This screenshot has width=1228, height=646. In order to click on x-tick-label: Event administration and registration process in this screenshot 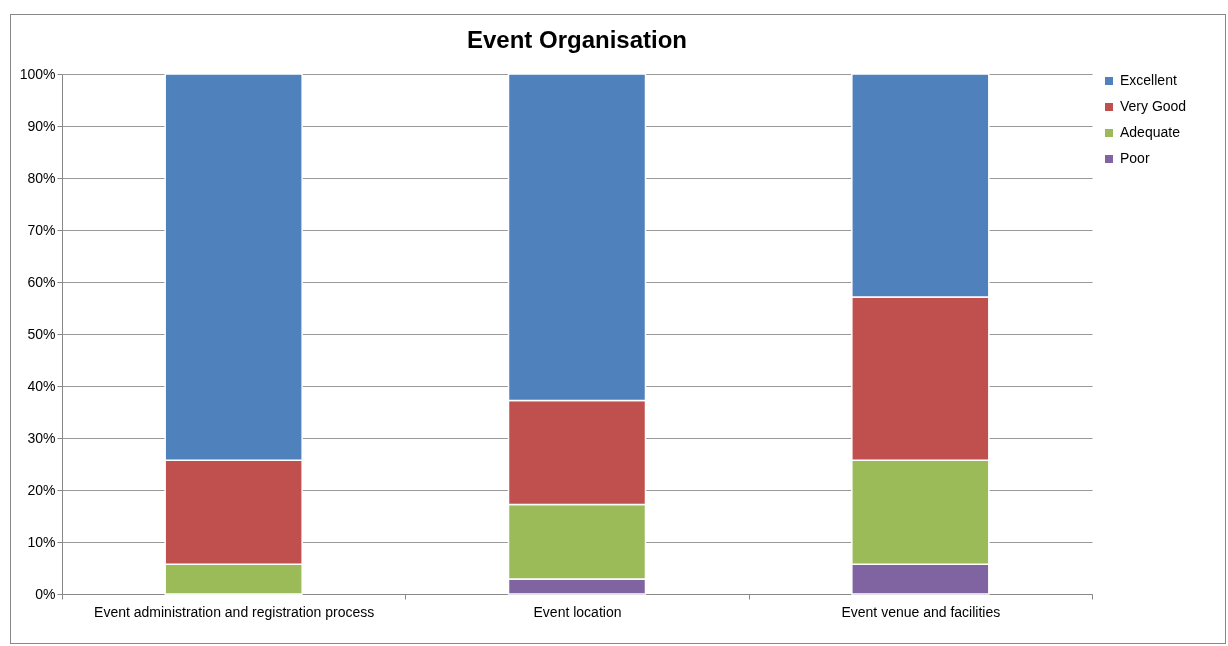, I will do `click(234, 611)`.